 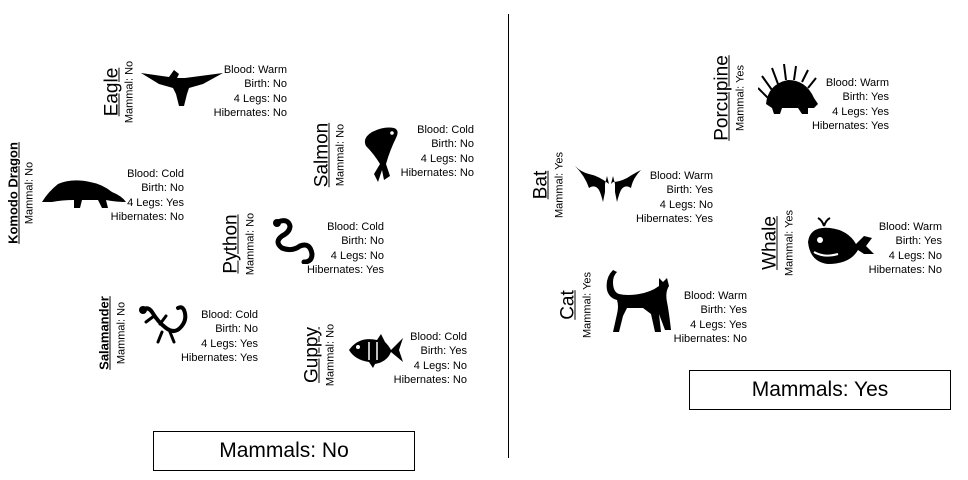 What do you see at coordinates (355, 227) in the screenshot?
I see `python-blood: Blood: Cold` at bounding box center [355, 227].